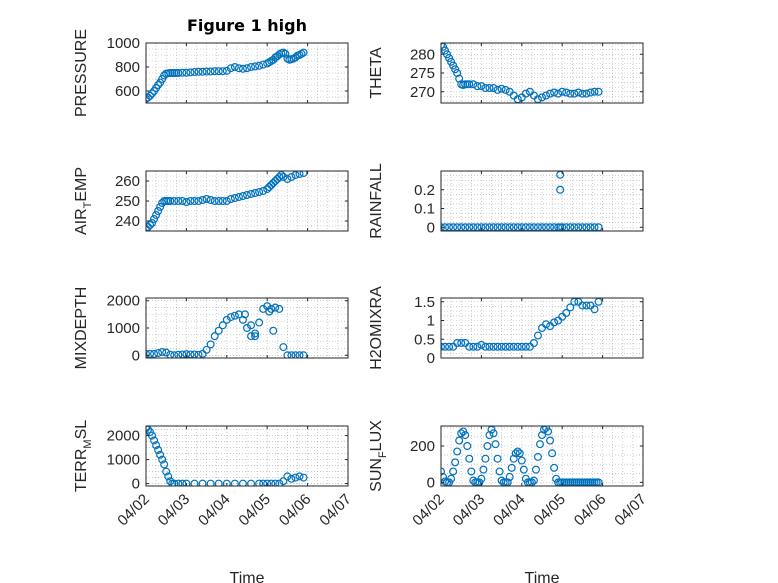 The height and width of the screenshot is (583, 778). What do you see at coordinates (123, 328) in the screenshot?
I see `y-tick-label: 1000` at bounding box center [123, 328].